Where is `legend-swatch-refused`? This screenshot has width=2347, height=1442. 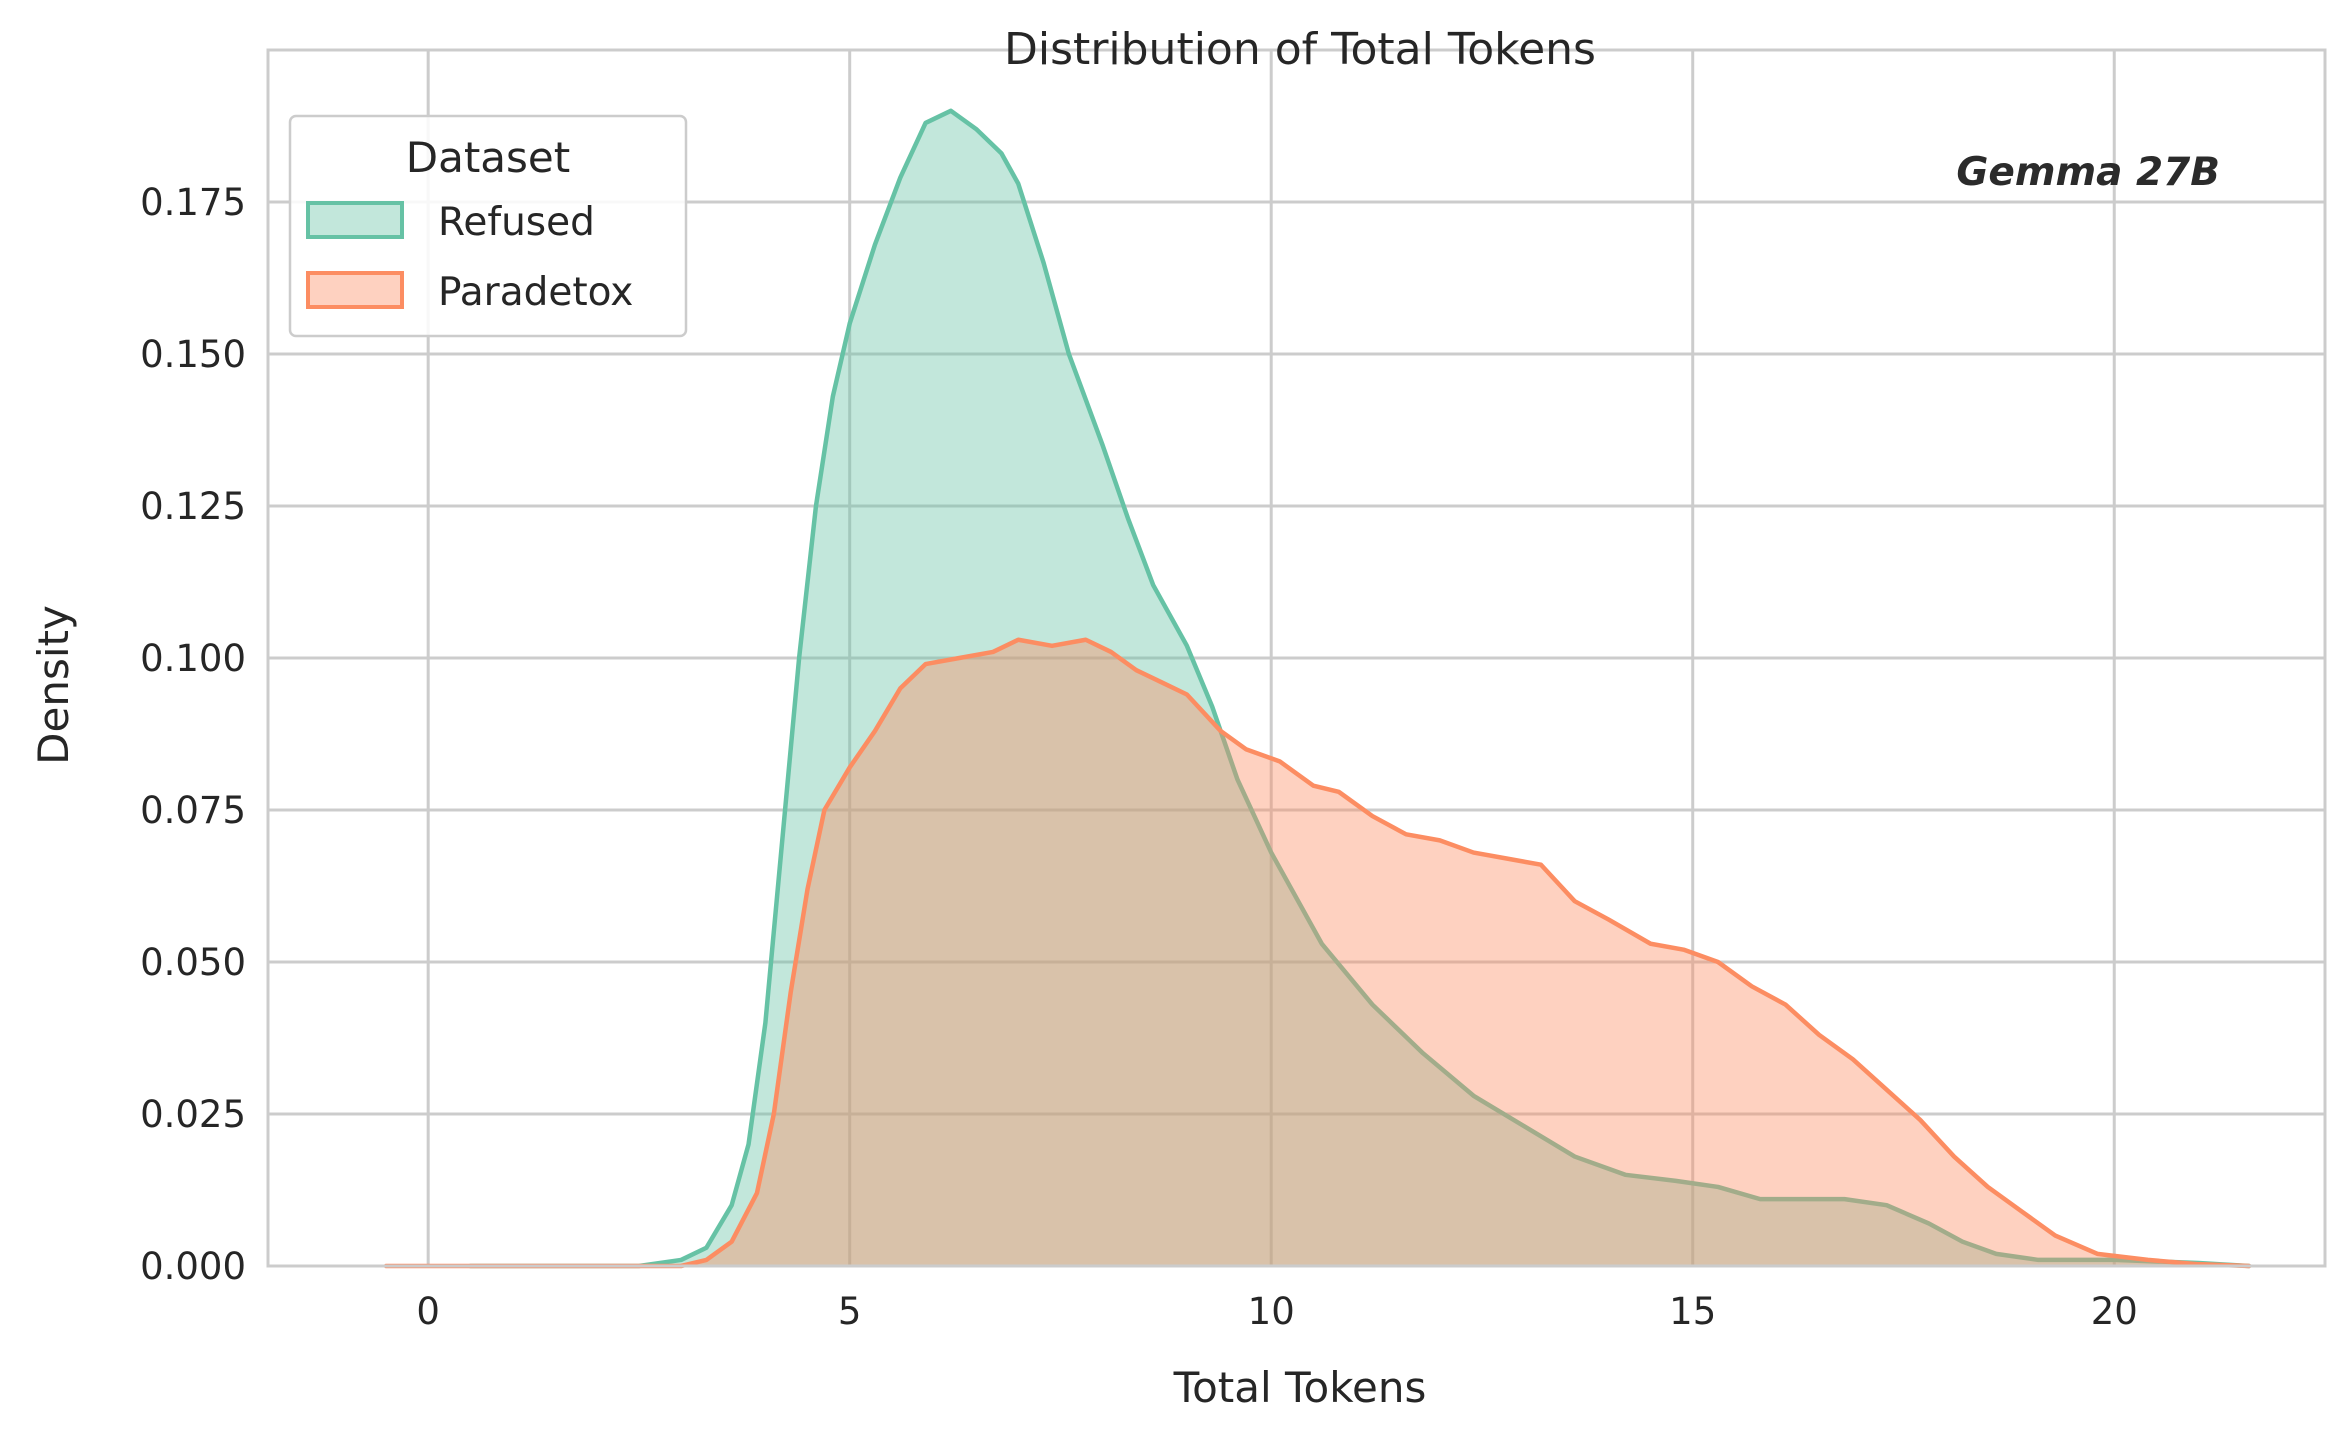 legend-swatch-refused is located at coordinates (355, 220).